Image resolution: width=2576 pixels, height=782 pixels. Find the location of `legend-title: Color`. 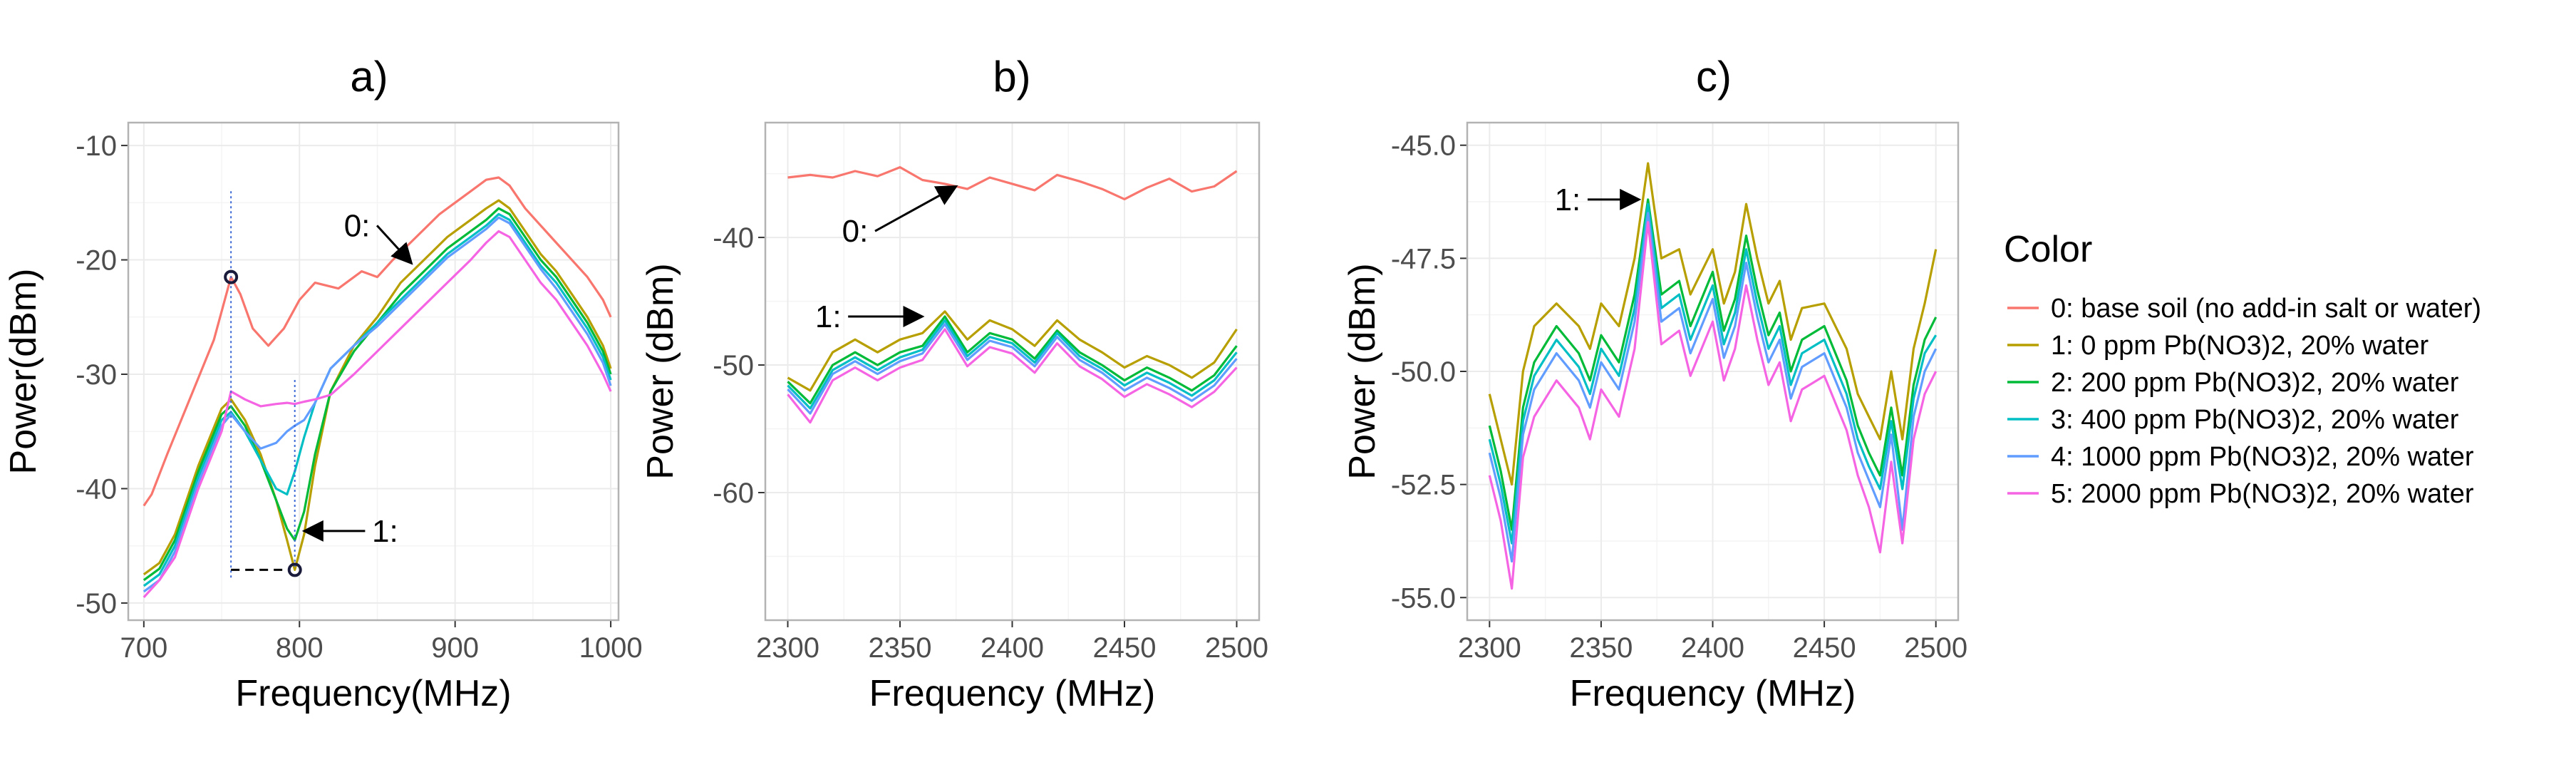

legend-title: Color is located at coordinates (2048, 249).